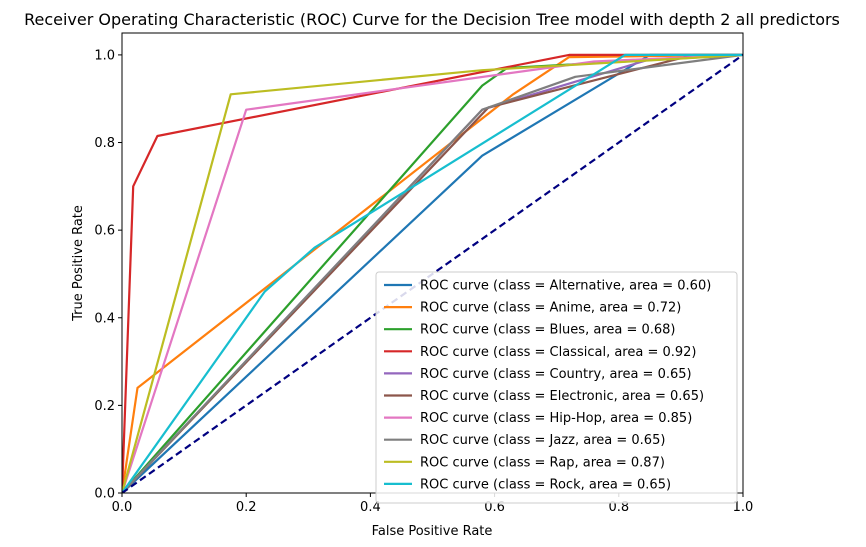 The height and width of the screenshot is (547, 866). I want to click on x-tick-label: 1.0, so click(743, 507).